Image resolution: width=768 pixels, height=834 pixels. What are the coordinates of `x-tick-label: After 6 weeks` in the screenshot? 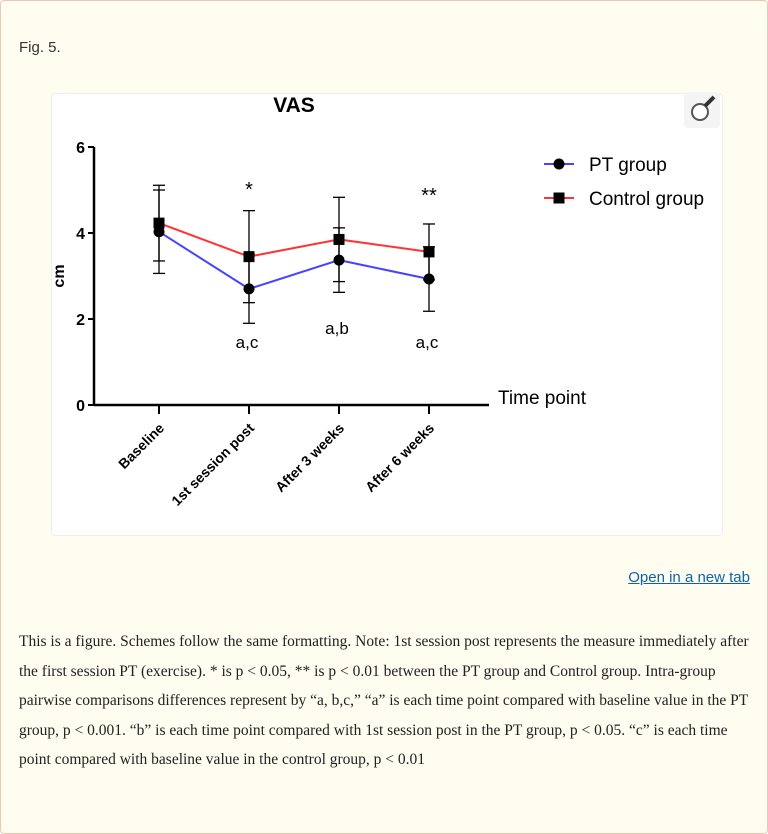 It's located at (399, 457).